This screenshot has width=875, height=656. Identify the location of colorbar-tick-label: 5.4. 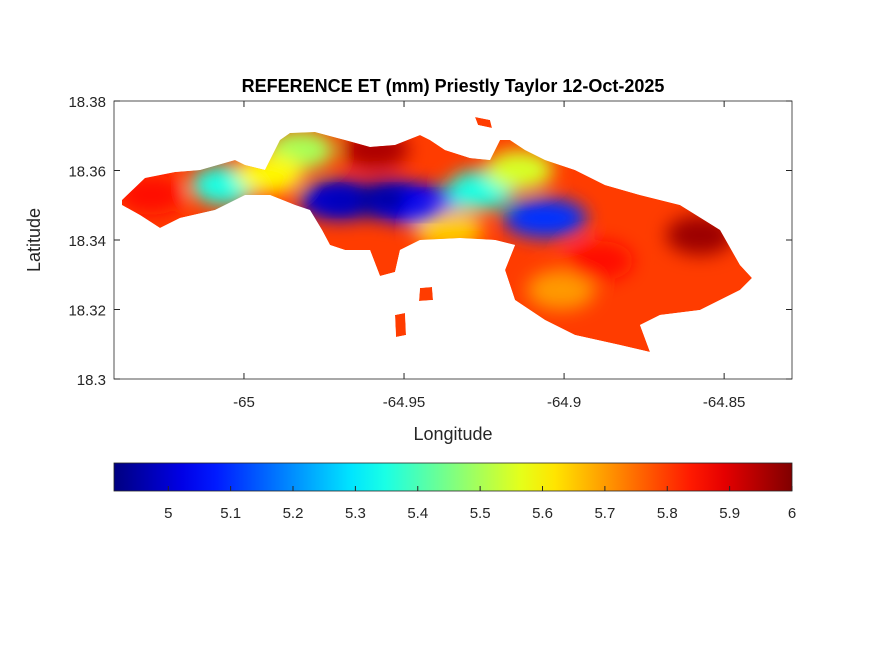
(417, 513).